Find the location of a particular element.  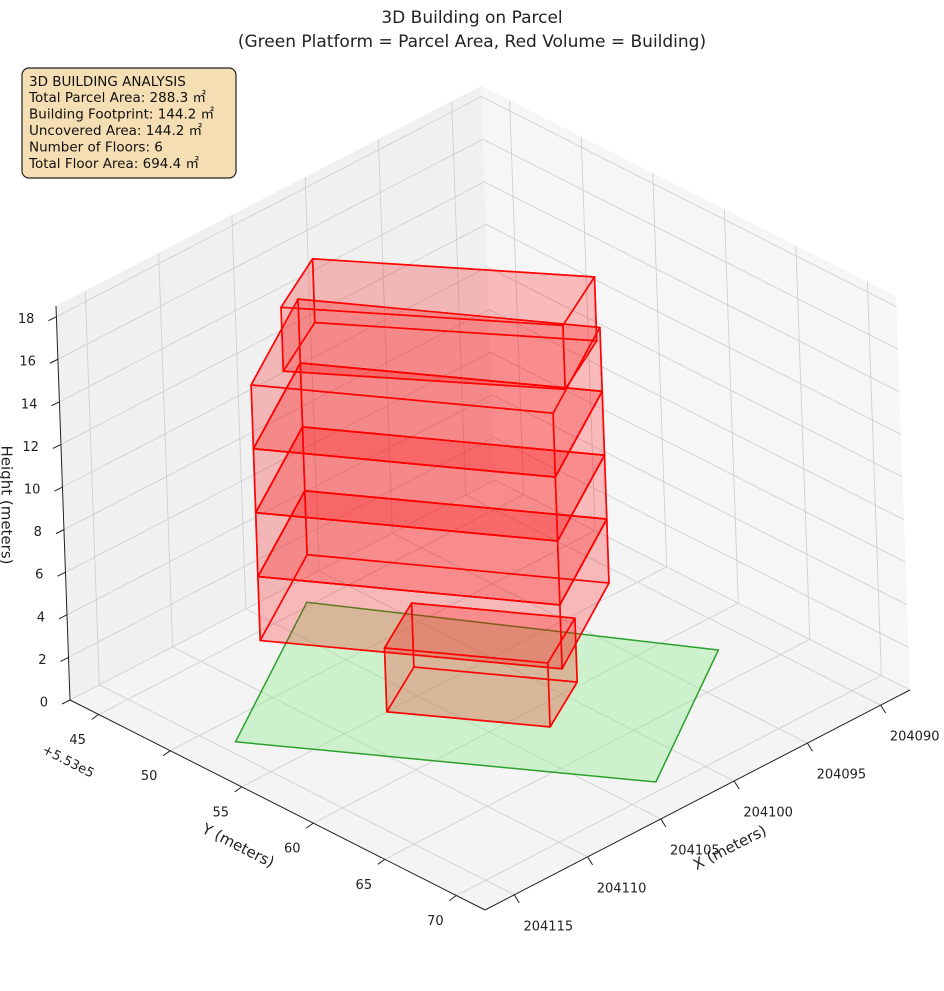

info-box-frame is located at coordinates (129, 123).